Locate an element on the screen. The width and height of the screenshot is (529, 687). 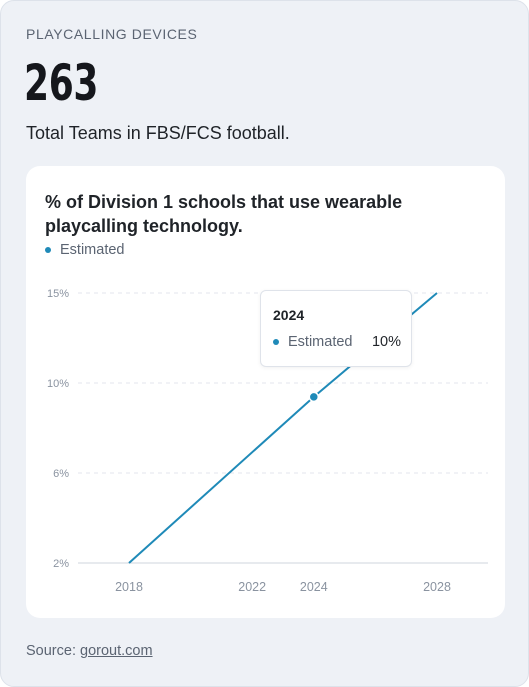
legend-label: Estimated is located at coordinates (92, 250).